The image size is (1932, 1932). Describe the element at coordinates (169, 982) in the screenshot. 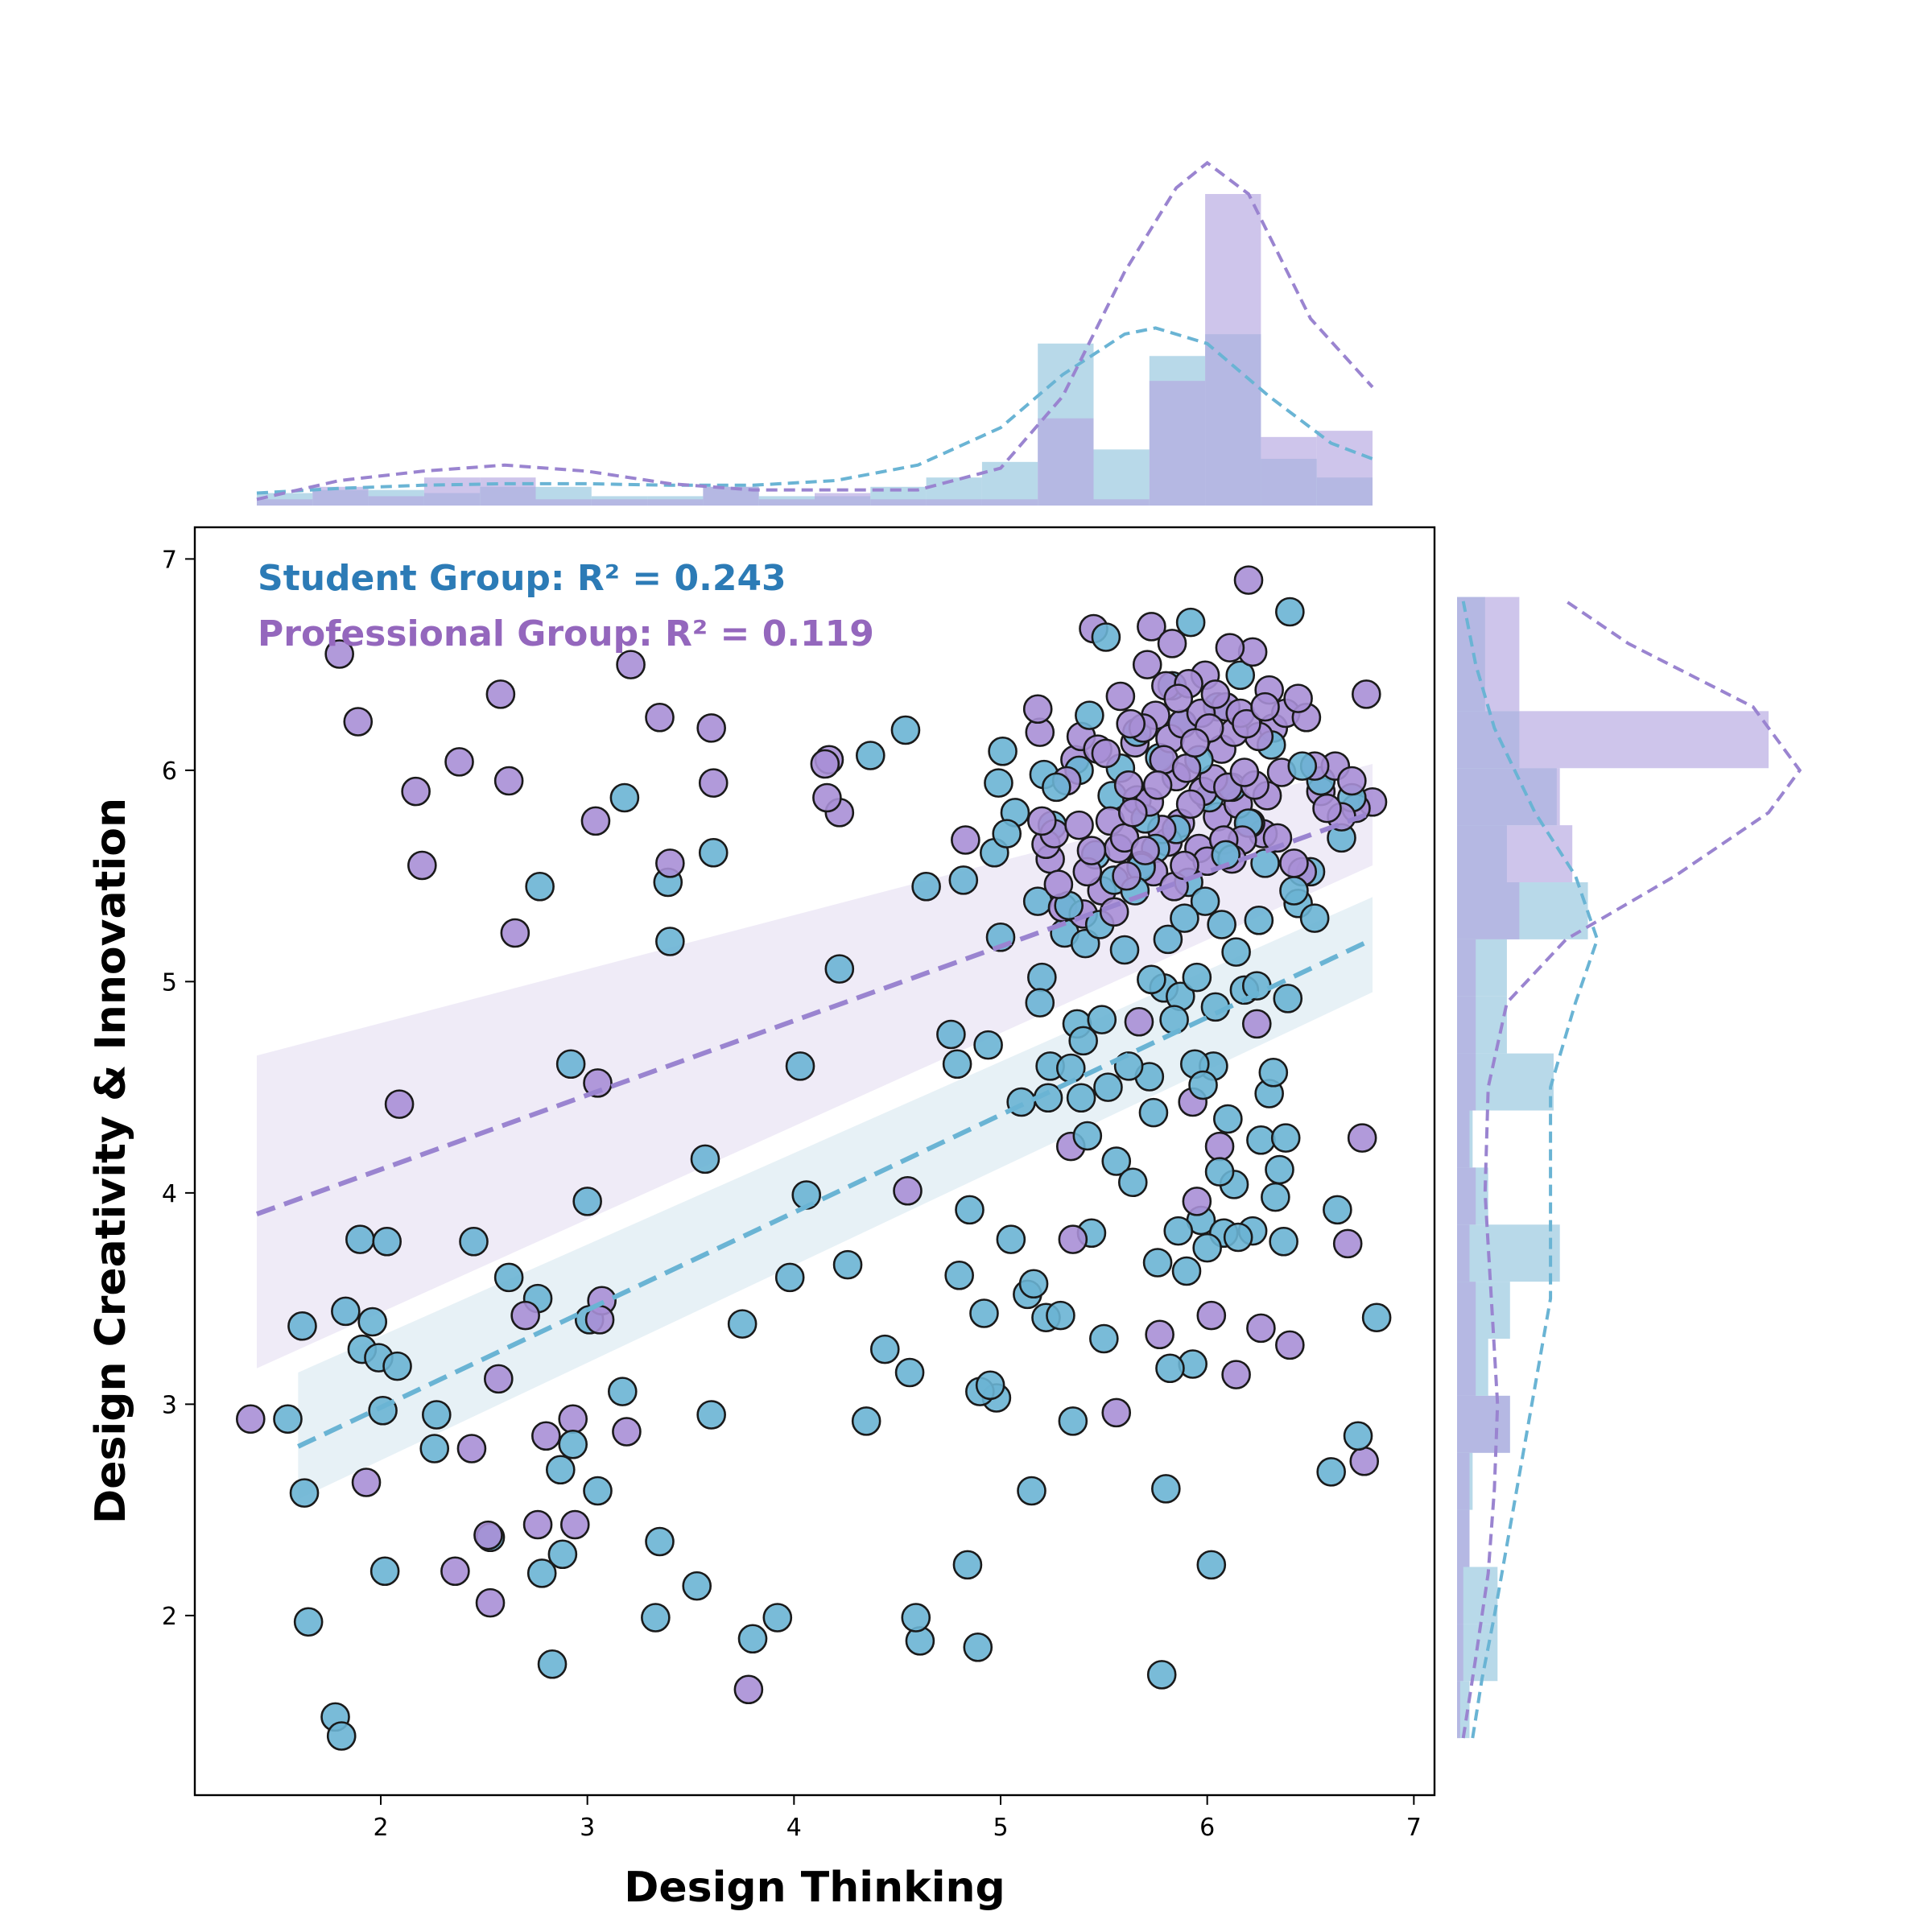

I see `y-tick-label: 5` at that location.